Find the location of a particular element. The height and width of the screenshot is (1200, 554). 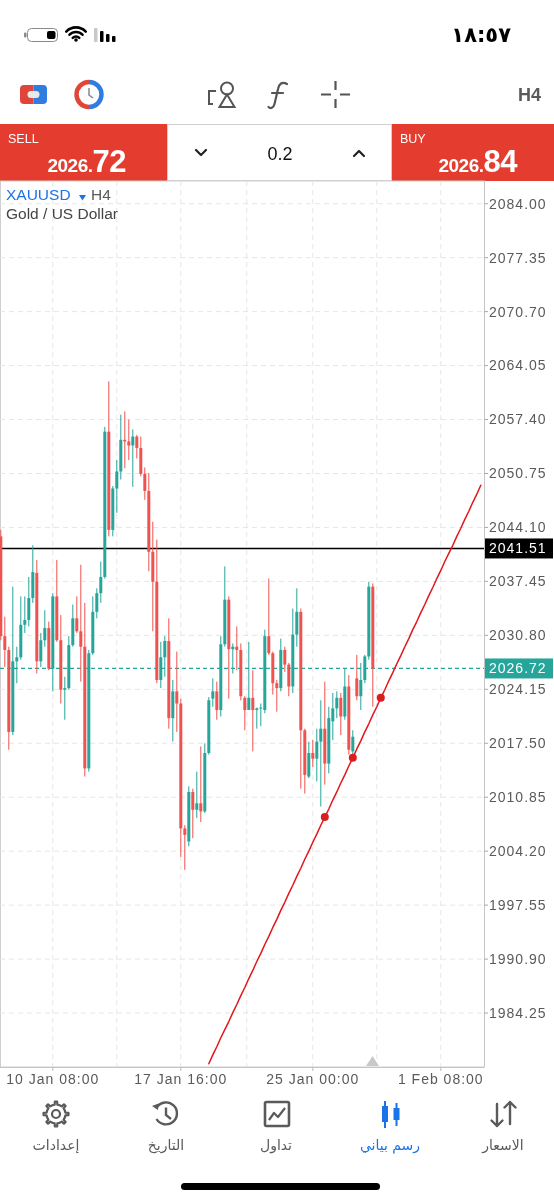

text: ١٨:٥٧ is located at coordinates (481, 35).